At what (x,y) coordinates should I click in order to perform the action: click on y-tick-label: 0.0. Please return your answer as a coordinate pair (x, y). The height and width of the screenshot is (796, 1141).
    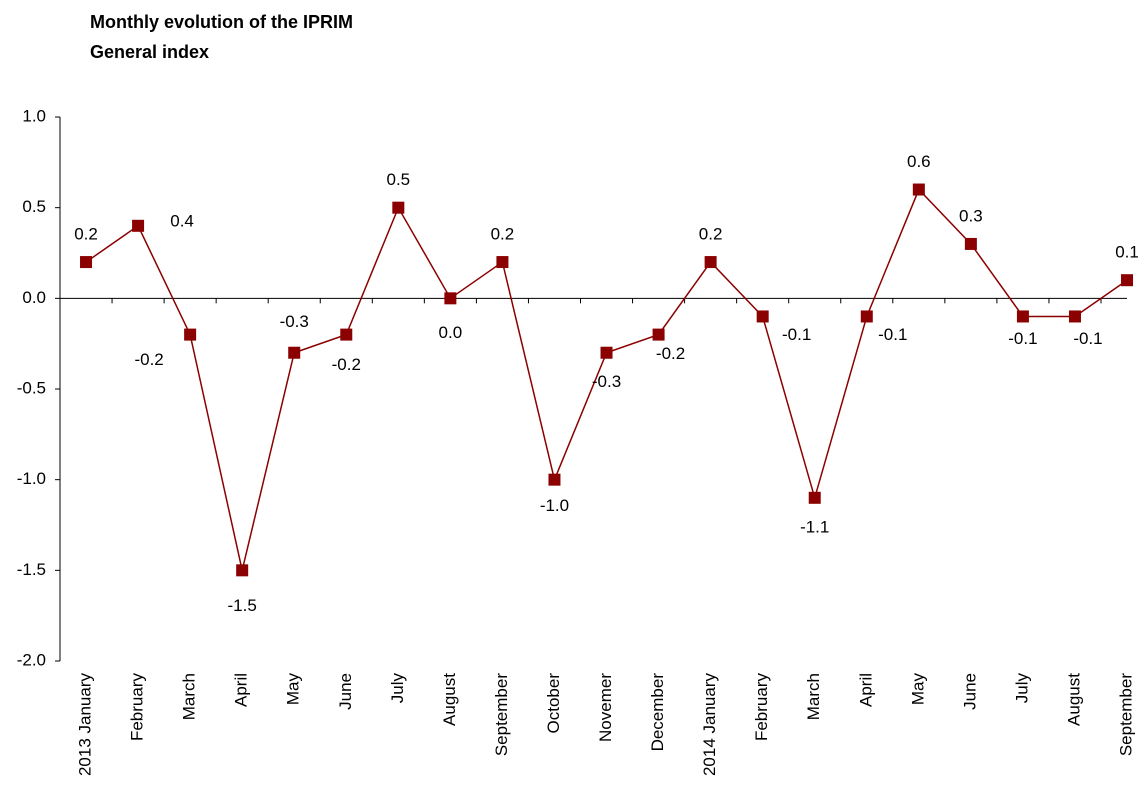
    Looking at the image, I should click on (34, 297).